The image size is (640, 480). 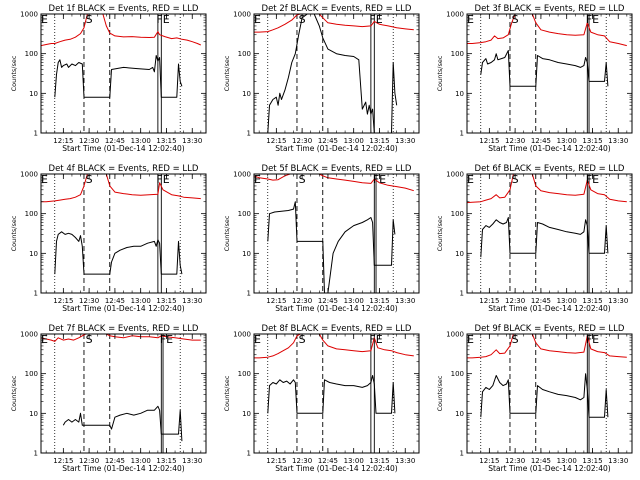 What do you see at coordinates (337, 329) in the screenshot?
I see `panel-title: Det 8f BLACK = Events, RED = LLD` at bounding box center [337, 329].